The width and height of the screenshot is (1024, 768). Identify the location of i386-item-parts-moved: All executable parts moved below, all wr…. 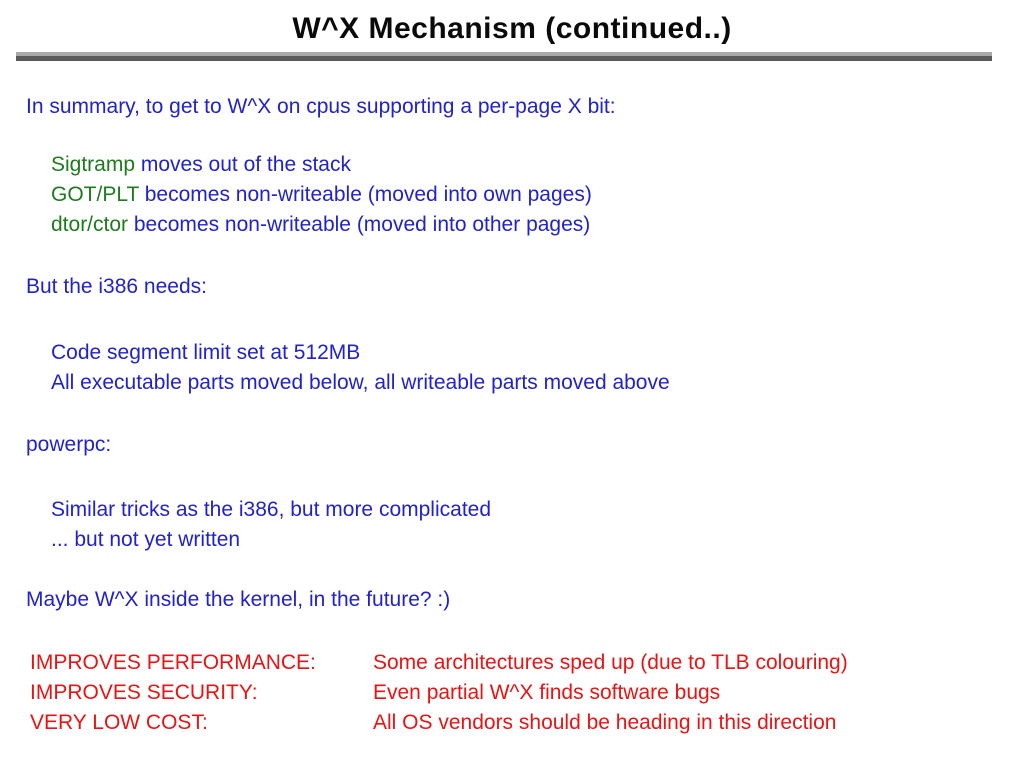
(360, 382).